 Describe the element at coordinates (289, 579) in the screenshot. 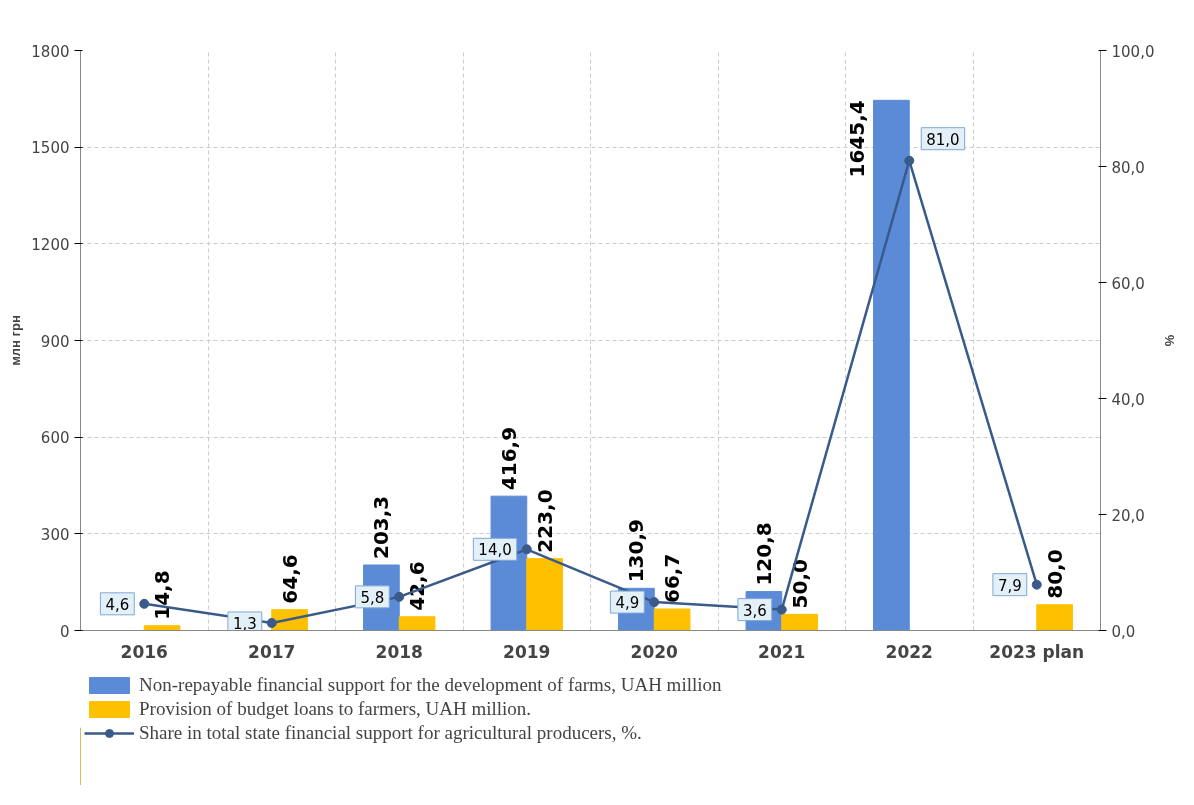

I see `data-label: 64,6` at that location.